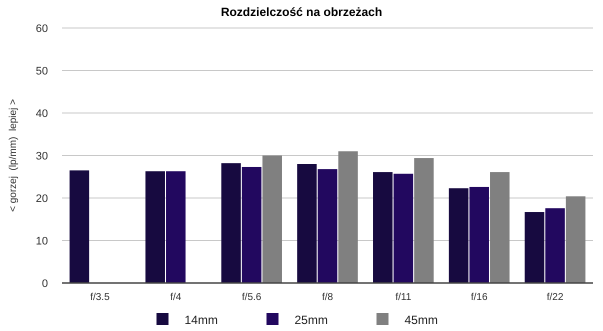 The height and width of the screenshot is (331, 603). Describe the element at coordinates (100, 297) in the screenshot. I see `x-tick-label: f/3.5` at that location.